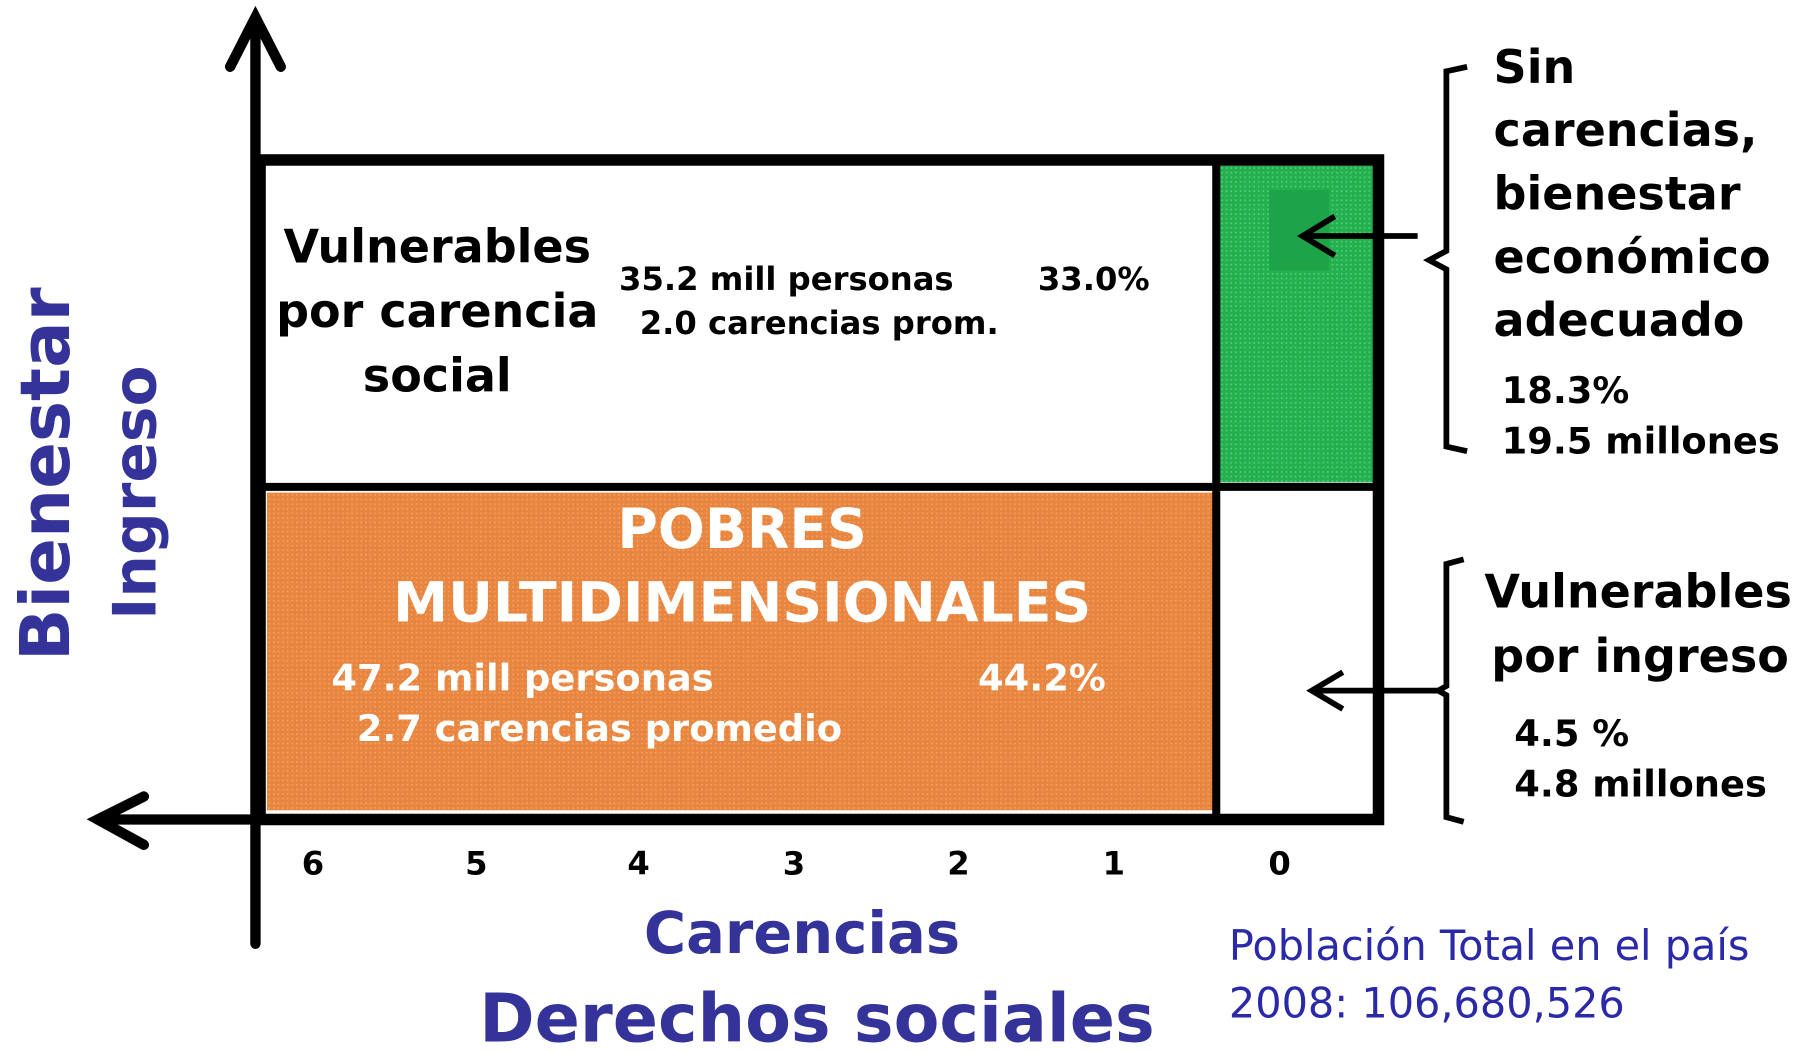 The image size is (1810, 1052). I want to click on x-inner-label: Carencias, so click(802, 933).